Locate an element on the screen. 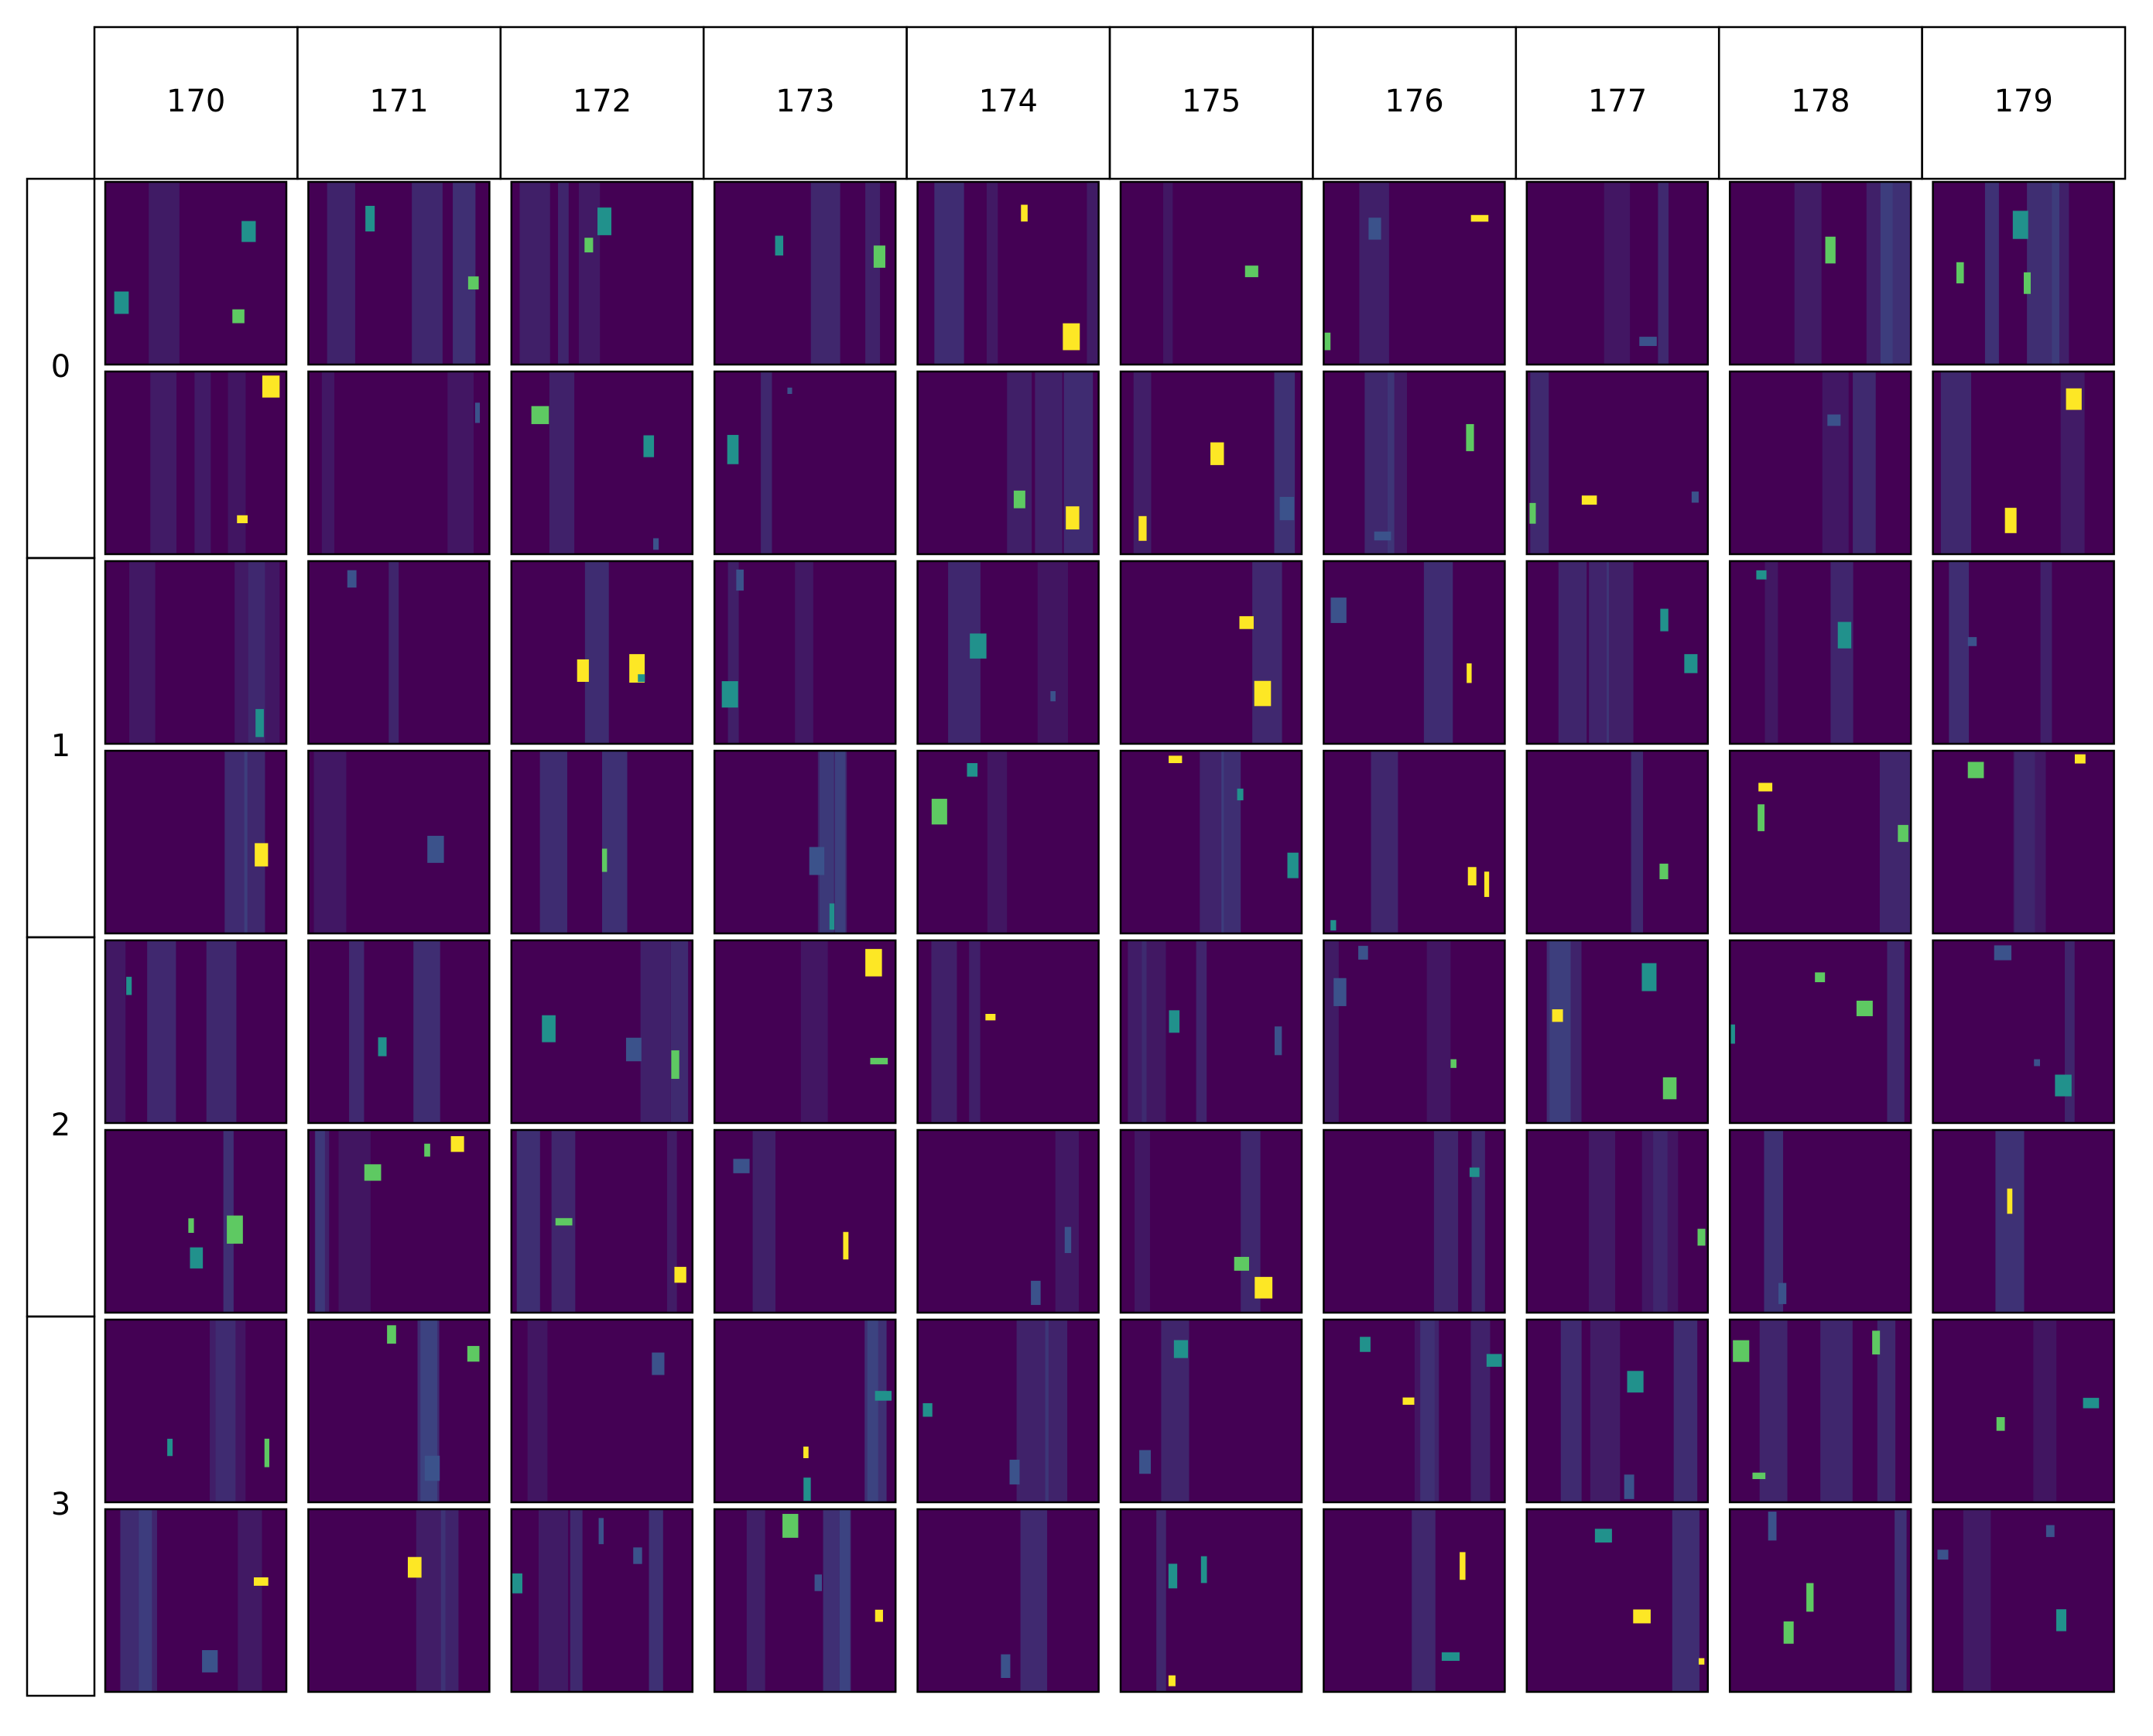  column-label: 172 is located at coordinates (602, 101).